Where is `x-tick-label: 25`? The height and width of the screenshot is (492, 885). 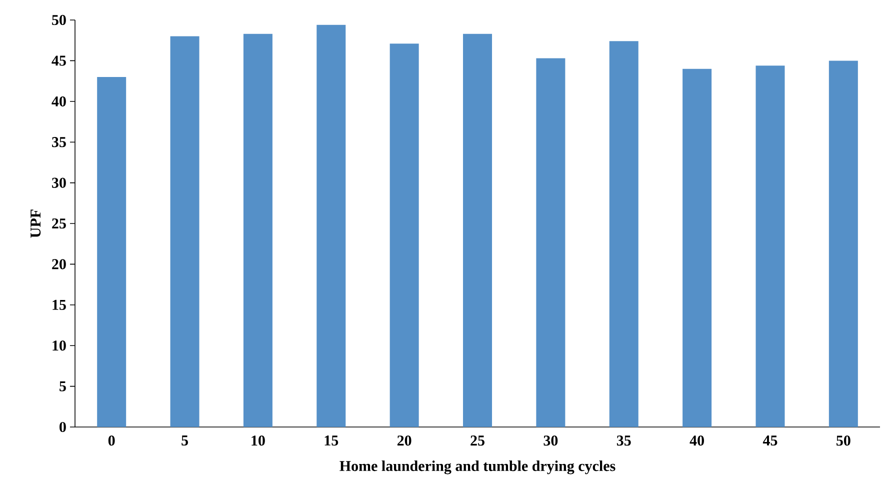
x-tick-label: 25 is located at coordinates (477, 441).